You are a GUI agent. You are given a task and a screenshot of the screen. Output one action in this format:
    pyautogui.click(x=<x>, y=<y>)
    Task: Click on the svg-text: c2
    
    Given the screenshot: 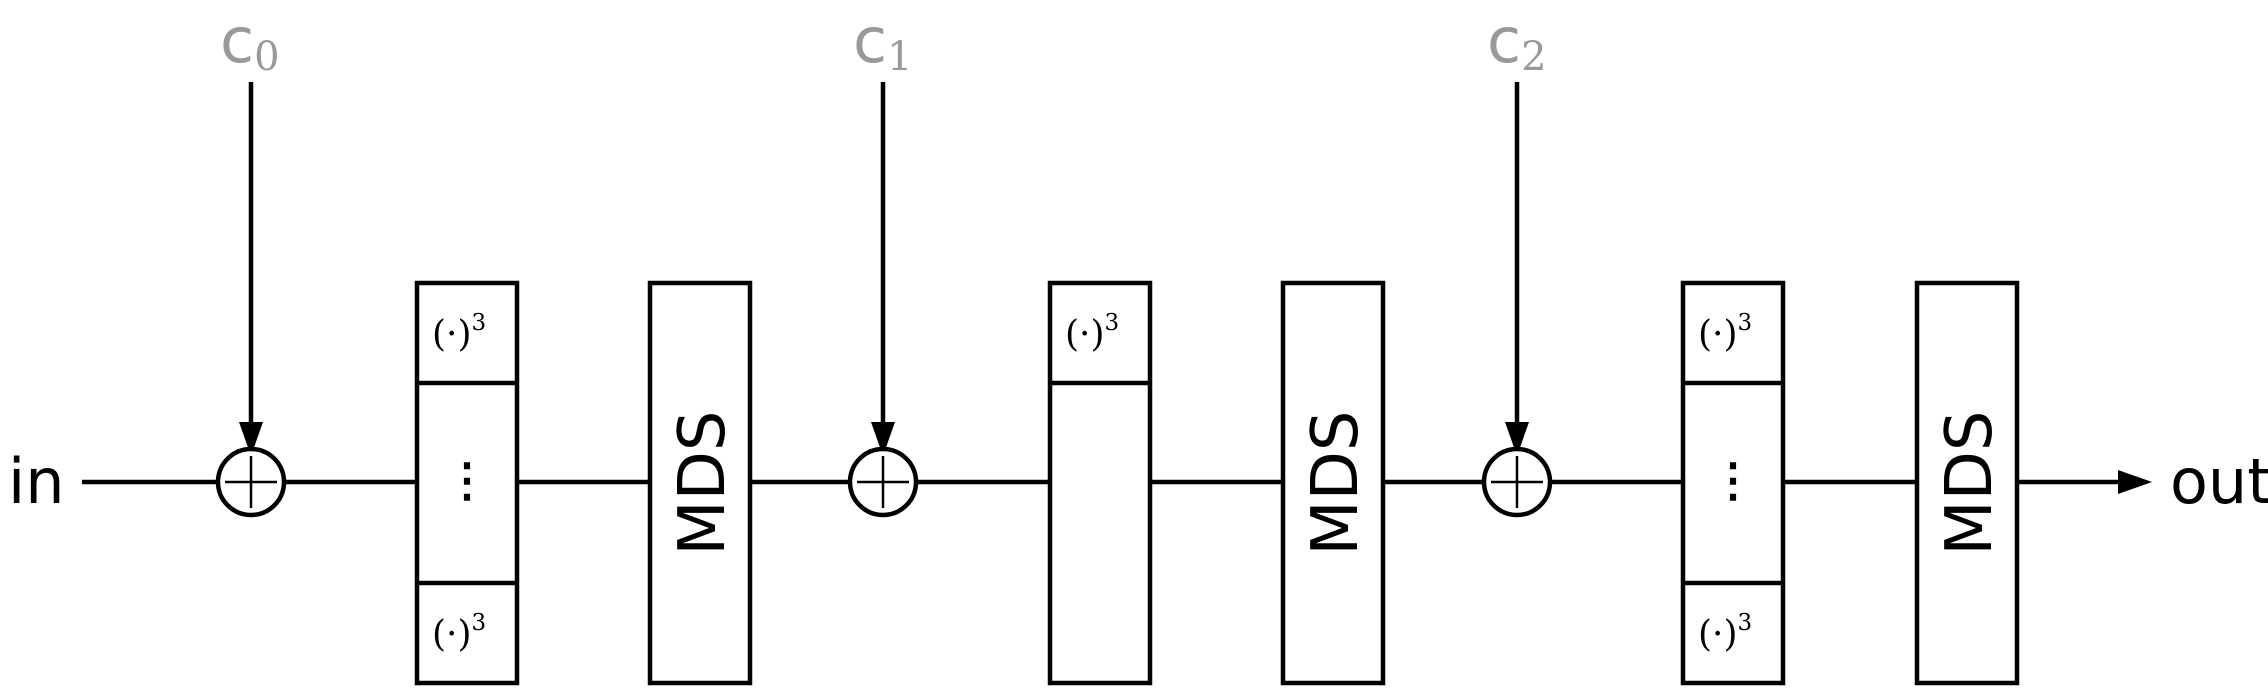 What is the action you would take?
    pyautogui.click(x=1517, y=42)
    